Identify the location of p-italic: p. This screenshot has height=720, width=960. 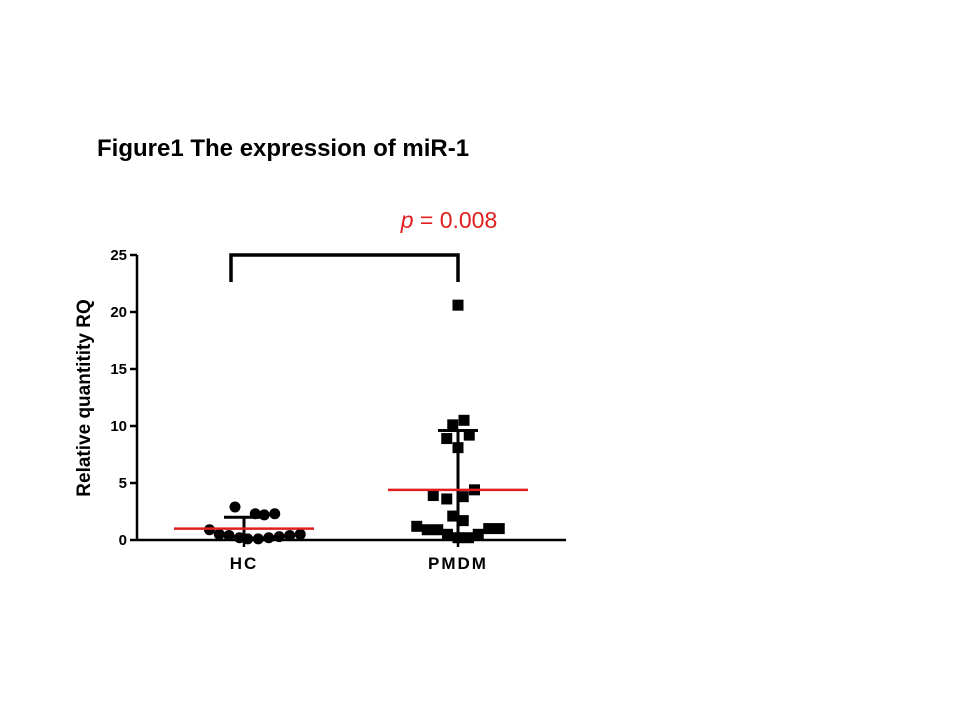
(407, 220).